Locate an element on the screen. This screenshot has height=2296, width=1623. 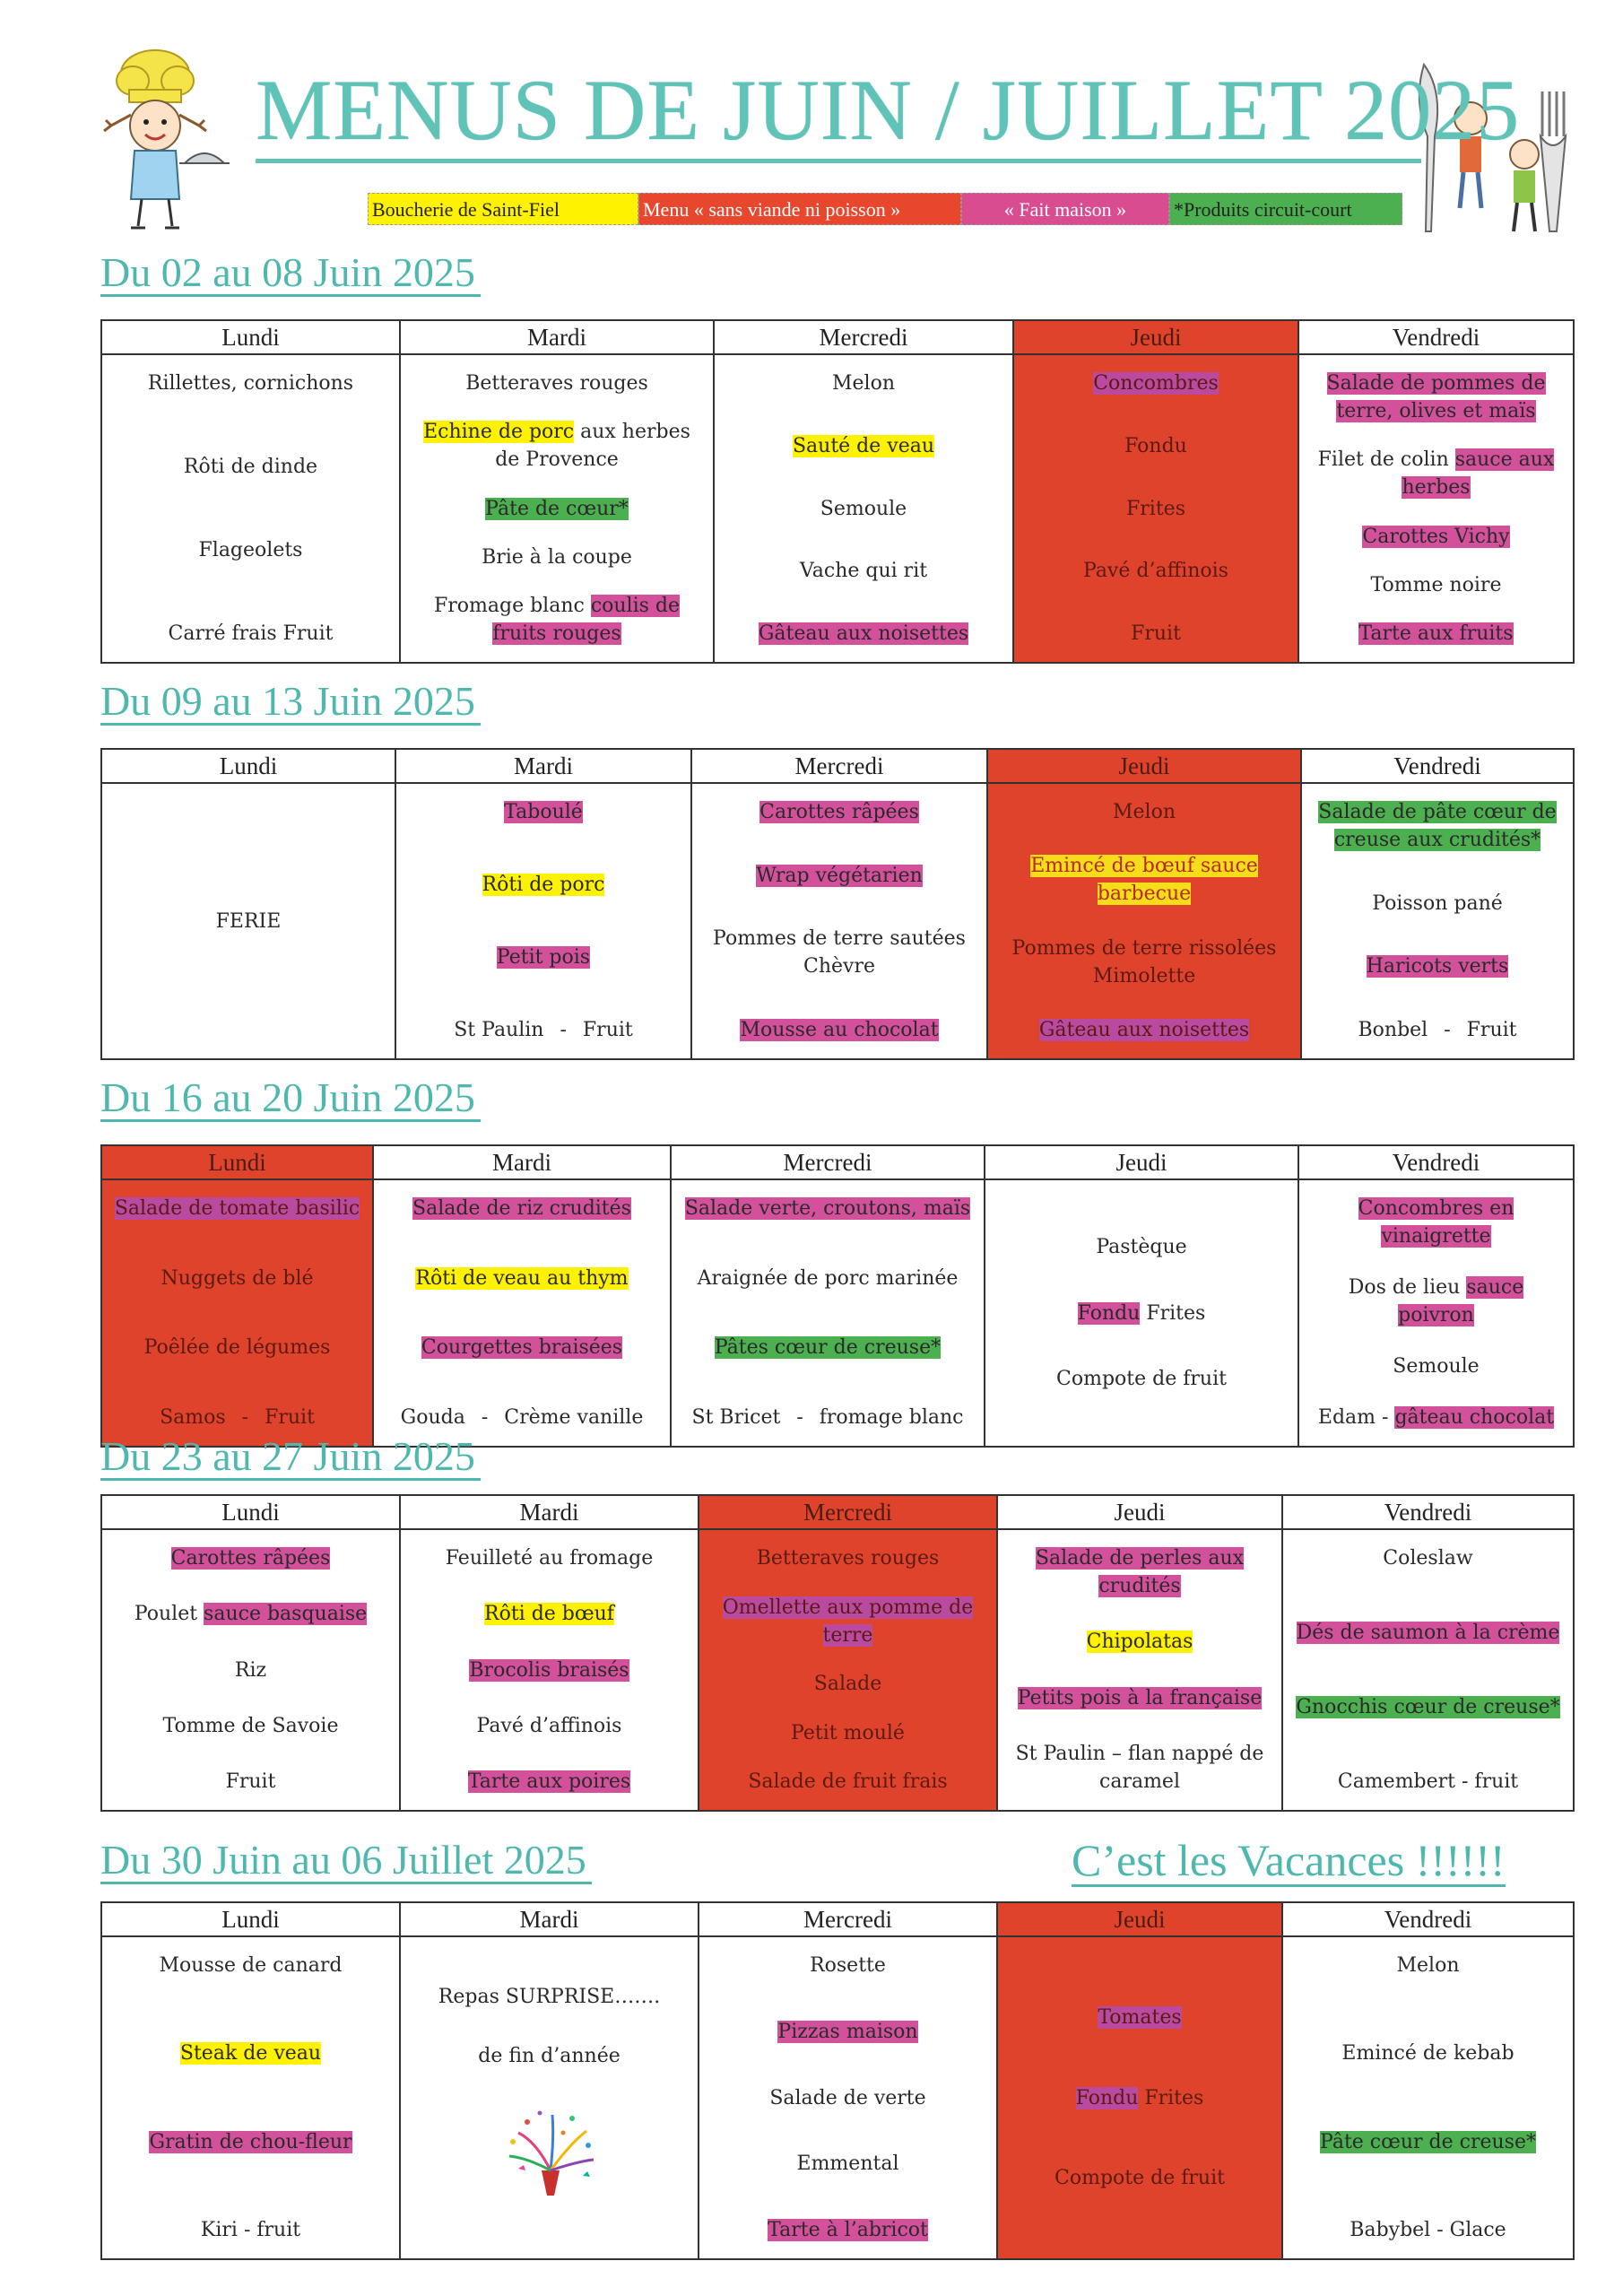
menu-item-part: Fruit is located at coordinates (1491, 1029).